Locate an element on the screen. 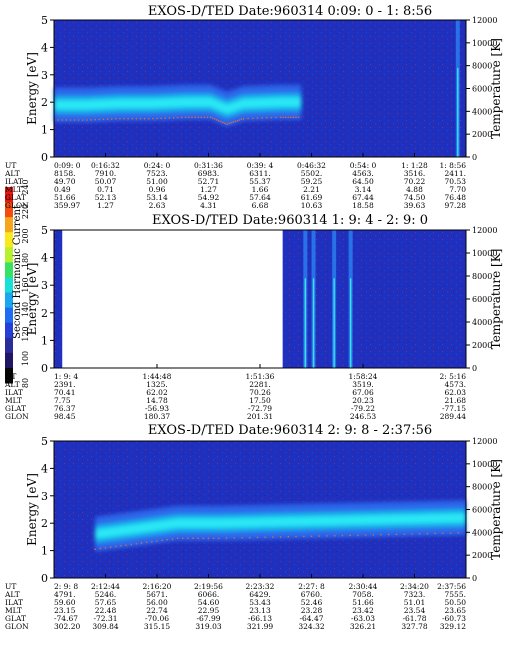  y-right-tick-label: 10000 is located at coordinates (484, 464).